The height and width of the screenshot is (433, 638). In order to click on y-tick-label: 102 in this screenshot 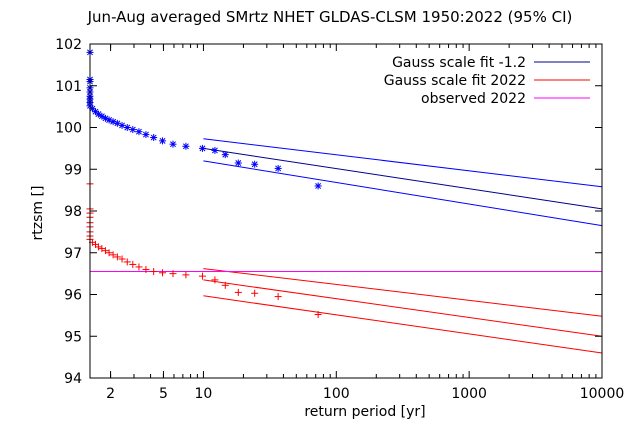, I will do `click(68, 45)`.